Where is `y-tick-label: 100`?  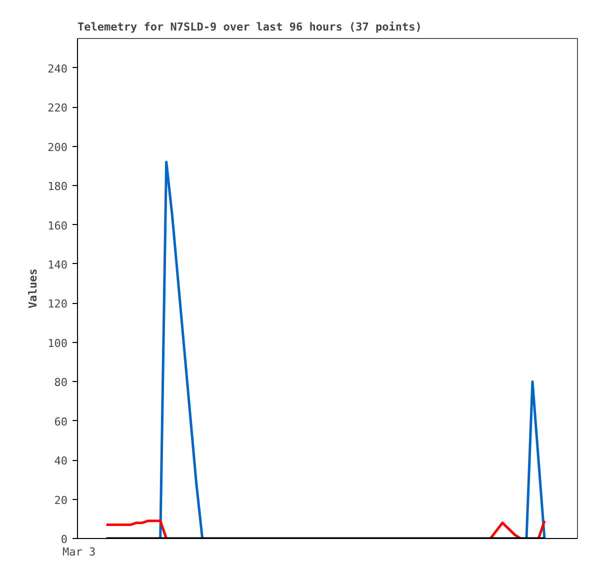 y-tick-label: 100 is located at coordinates (58, 343).